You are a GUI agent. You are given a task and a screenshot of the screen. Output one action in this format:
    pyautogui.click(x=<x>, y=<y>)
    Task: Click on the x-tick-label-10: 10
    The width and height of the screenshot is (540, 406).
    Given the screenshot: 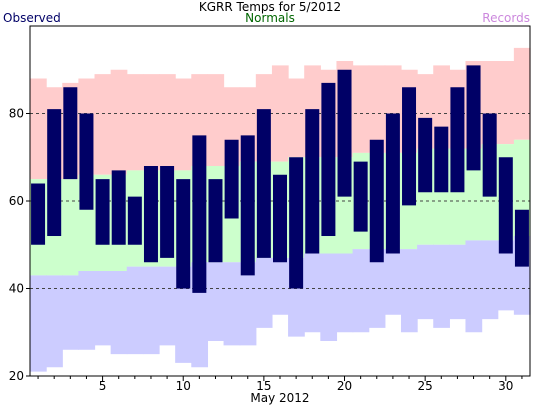 What is the action you would take?
    pyautogui.click(x=183, y=386)
    